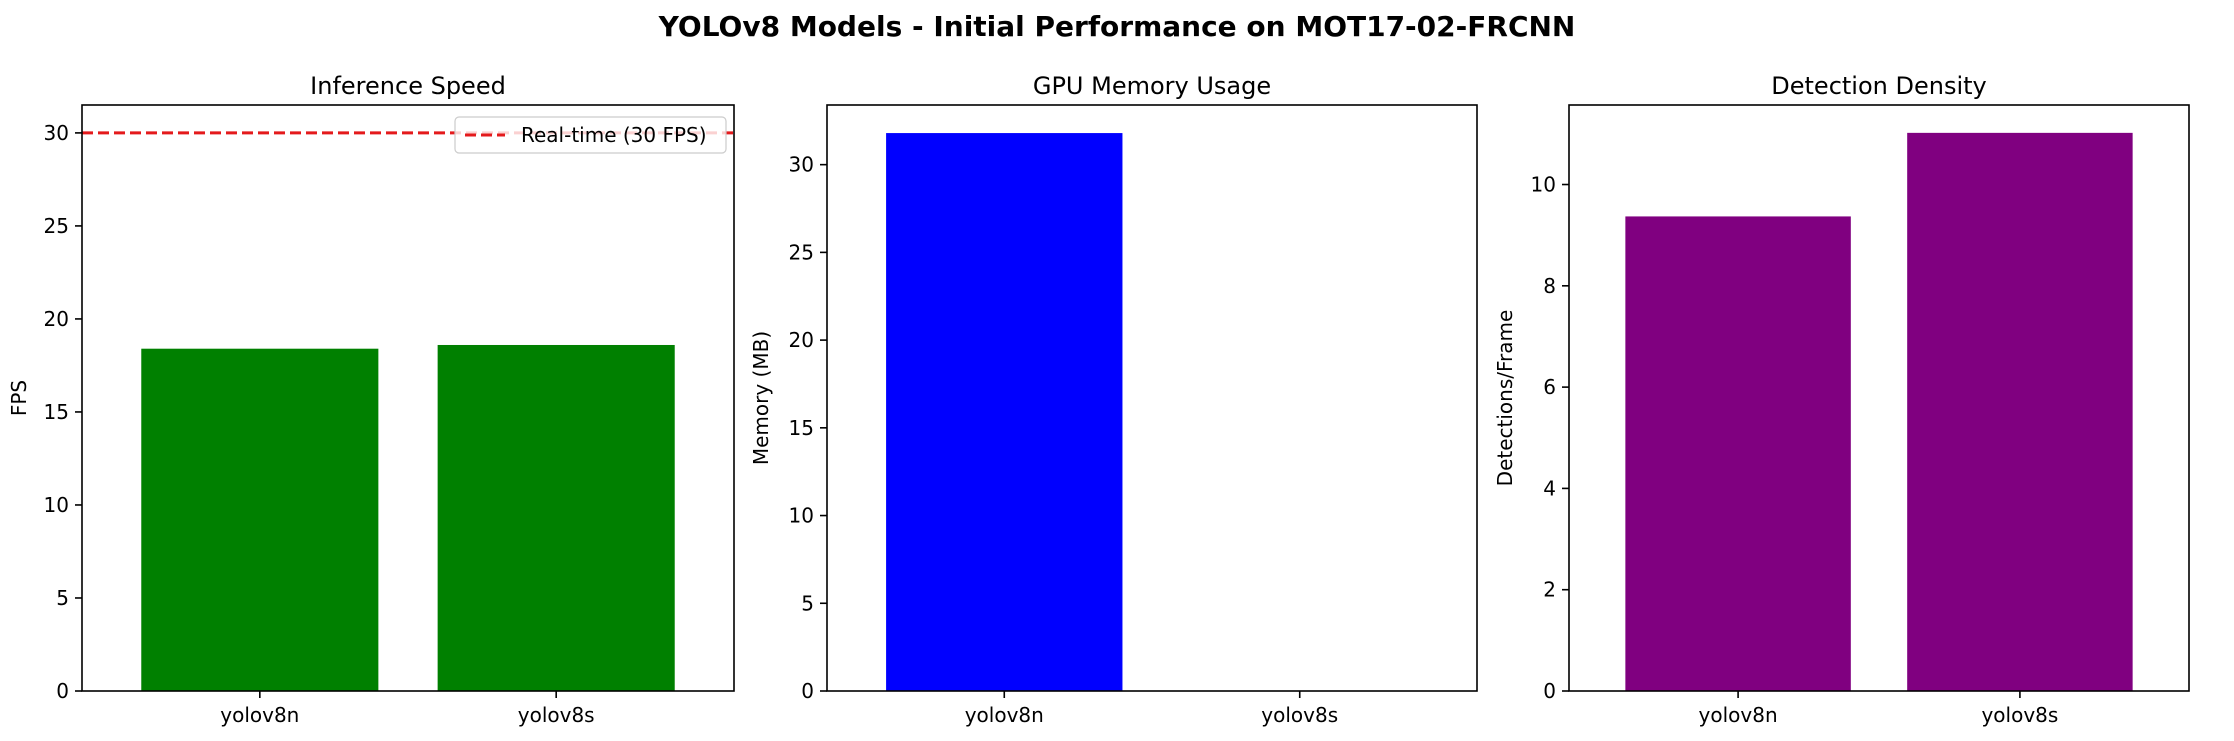 This screenshot has width=2234, height=741. Describe the element at coordinates (1549, 286) in the screenshot. I see `y-tick-label: 8` at that location.